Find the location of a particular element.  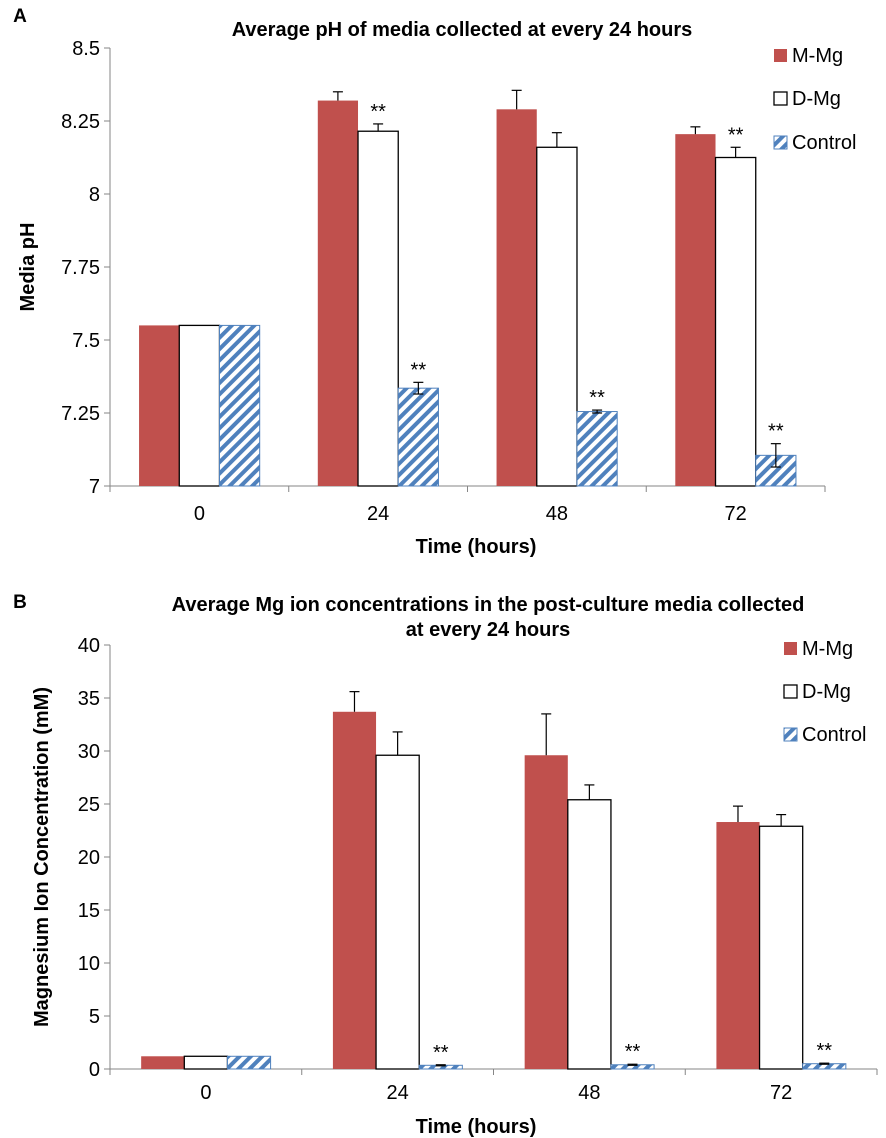

y-tick-label: 7.25 is located at coordinates (80, 414).